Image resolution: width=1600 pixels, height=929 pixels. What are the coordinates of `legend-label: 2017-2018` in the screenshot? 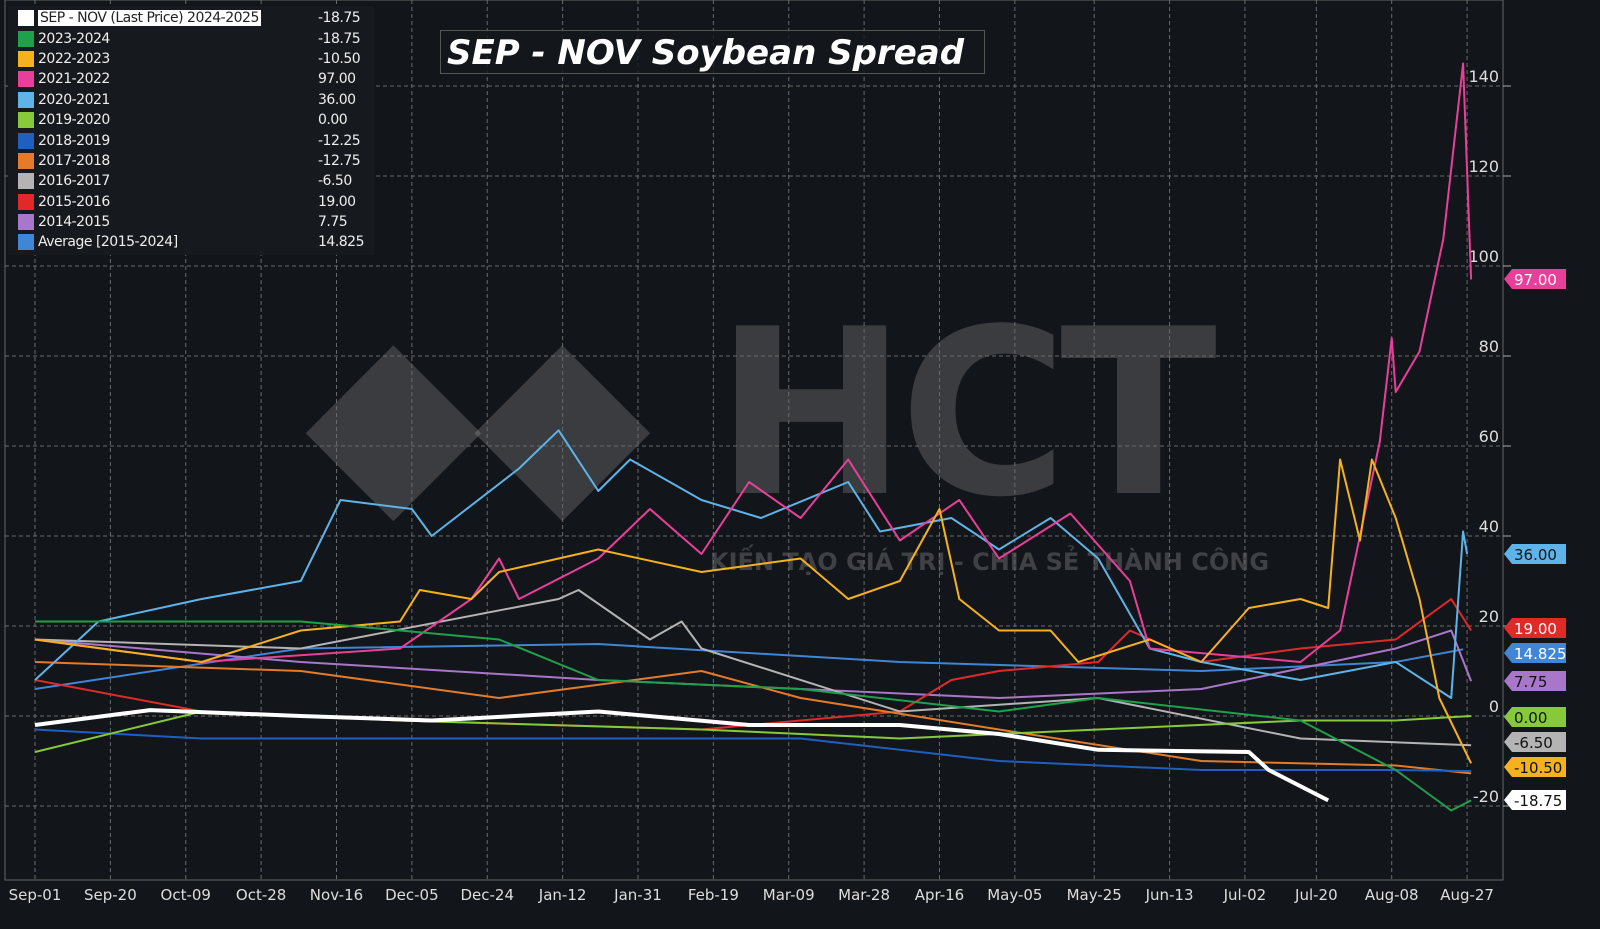 It's located at (74, 160).